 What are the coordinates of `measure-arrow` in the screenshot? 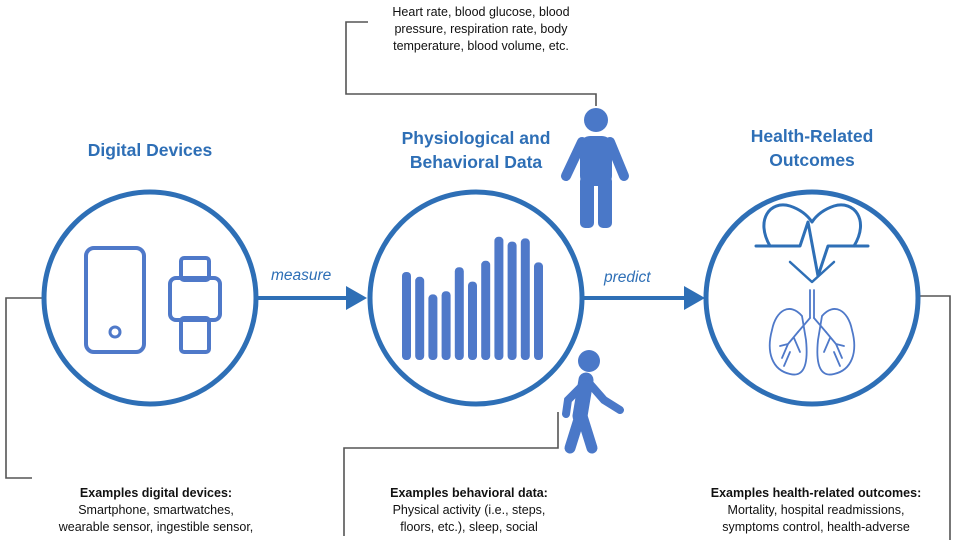 It's located at (312, 298).